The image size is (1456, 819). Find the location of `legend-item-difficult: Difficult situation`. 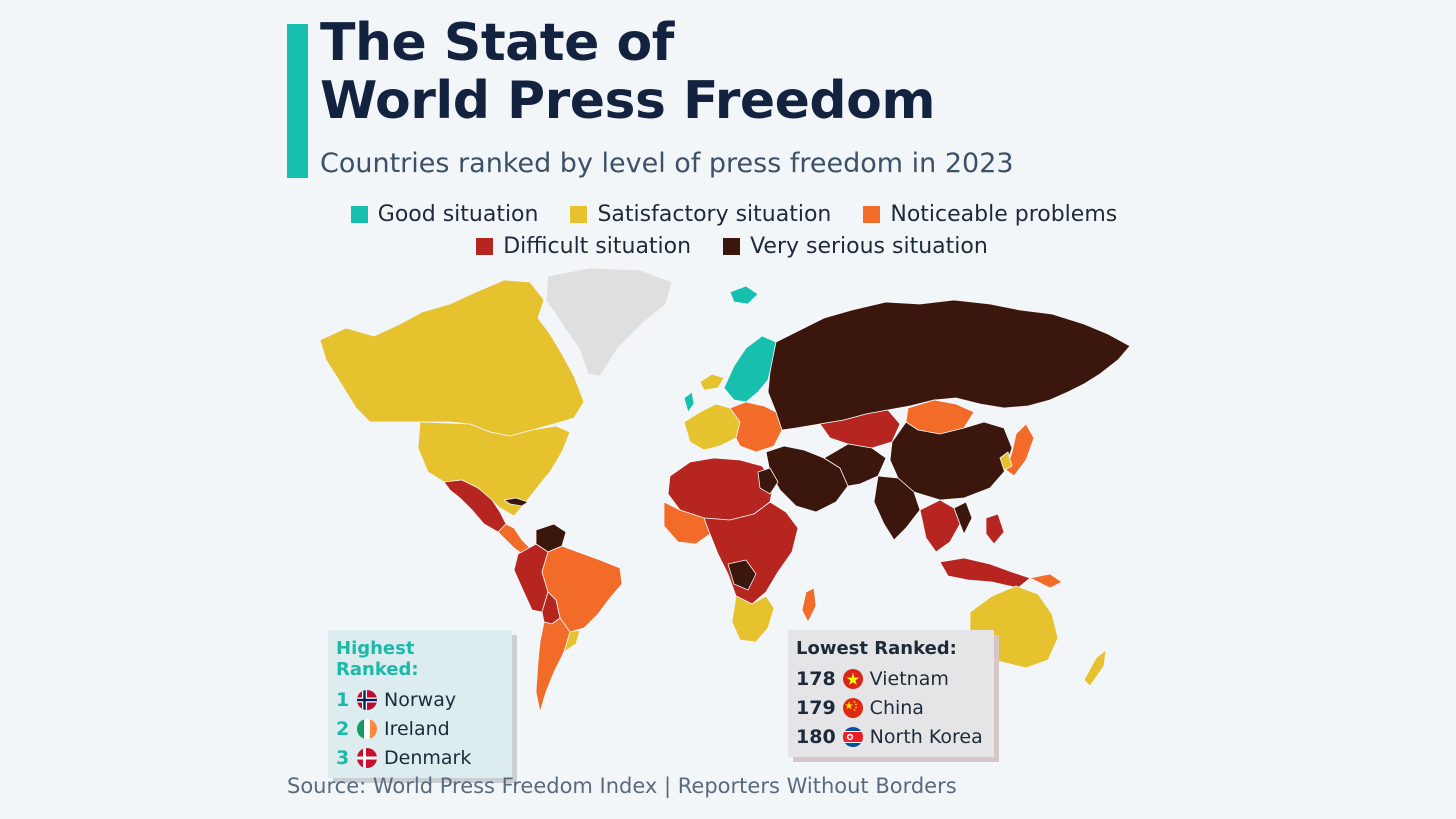

legend-item-difficult: Difficult situation is located at coordinates (583, 246).